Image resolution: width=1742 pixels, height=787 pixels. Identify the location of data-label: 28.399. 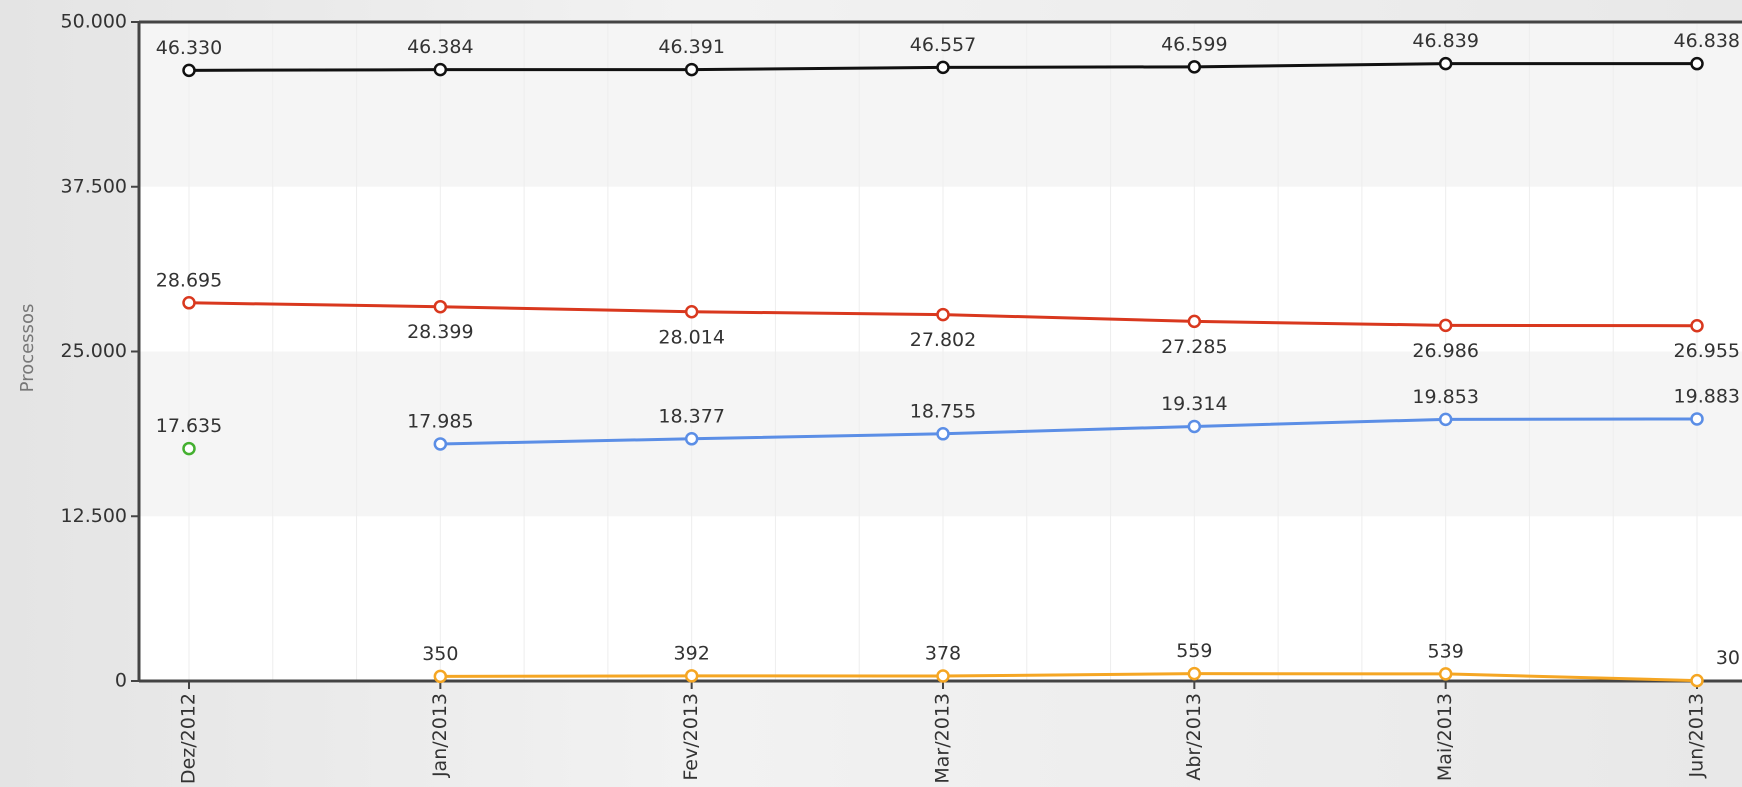
(440, 332).